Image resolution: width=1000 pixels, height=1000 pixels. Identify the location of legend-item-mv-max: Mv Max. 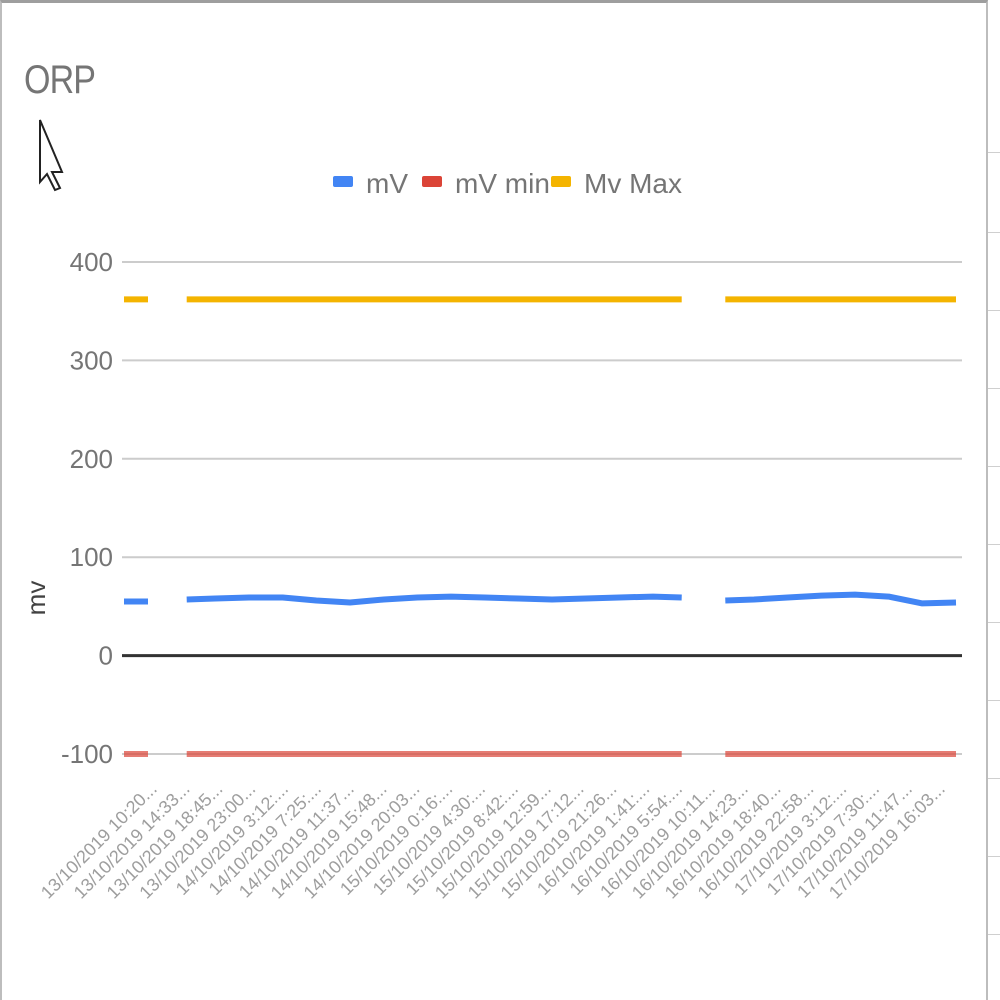
(616, 183).